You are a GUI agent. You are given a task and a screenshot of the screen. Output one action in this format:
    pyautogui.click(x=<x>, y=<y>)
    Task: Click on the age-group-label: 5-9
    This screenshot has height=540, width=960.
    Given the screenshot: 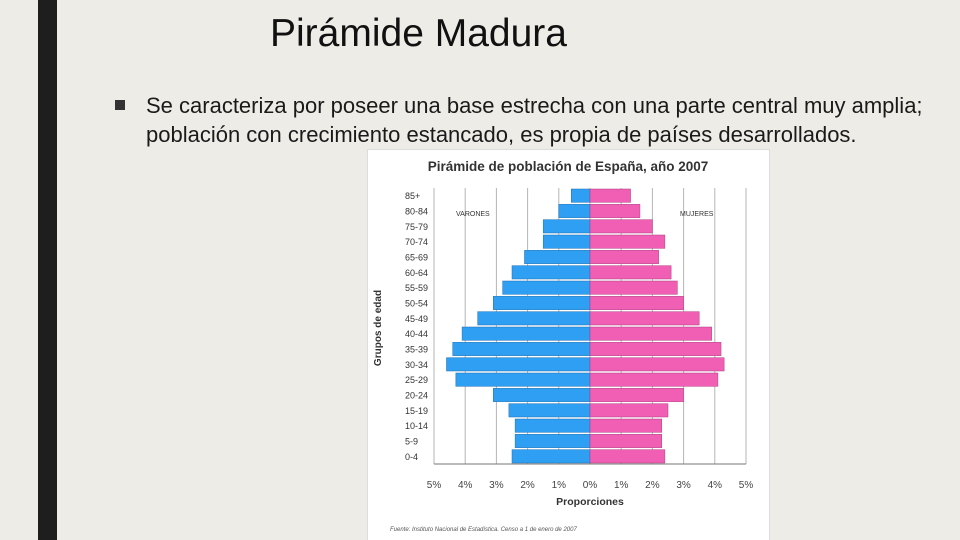 What is the action you would take?
    pyautogui.click(x=411, y=442)
    